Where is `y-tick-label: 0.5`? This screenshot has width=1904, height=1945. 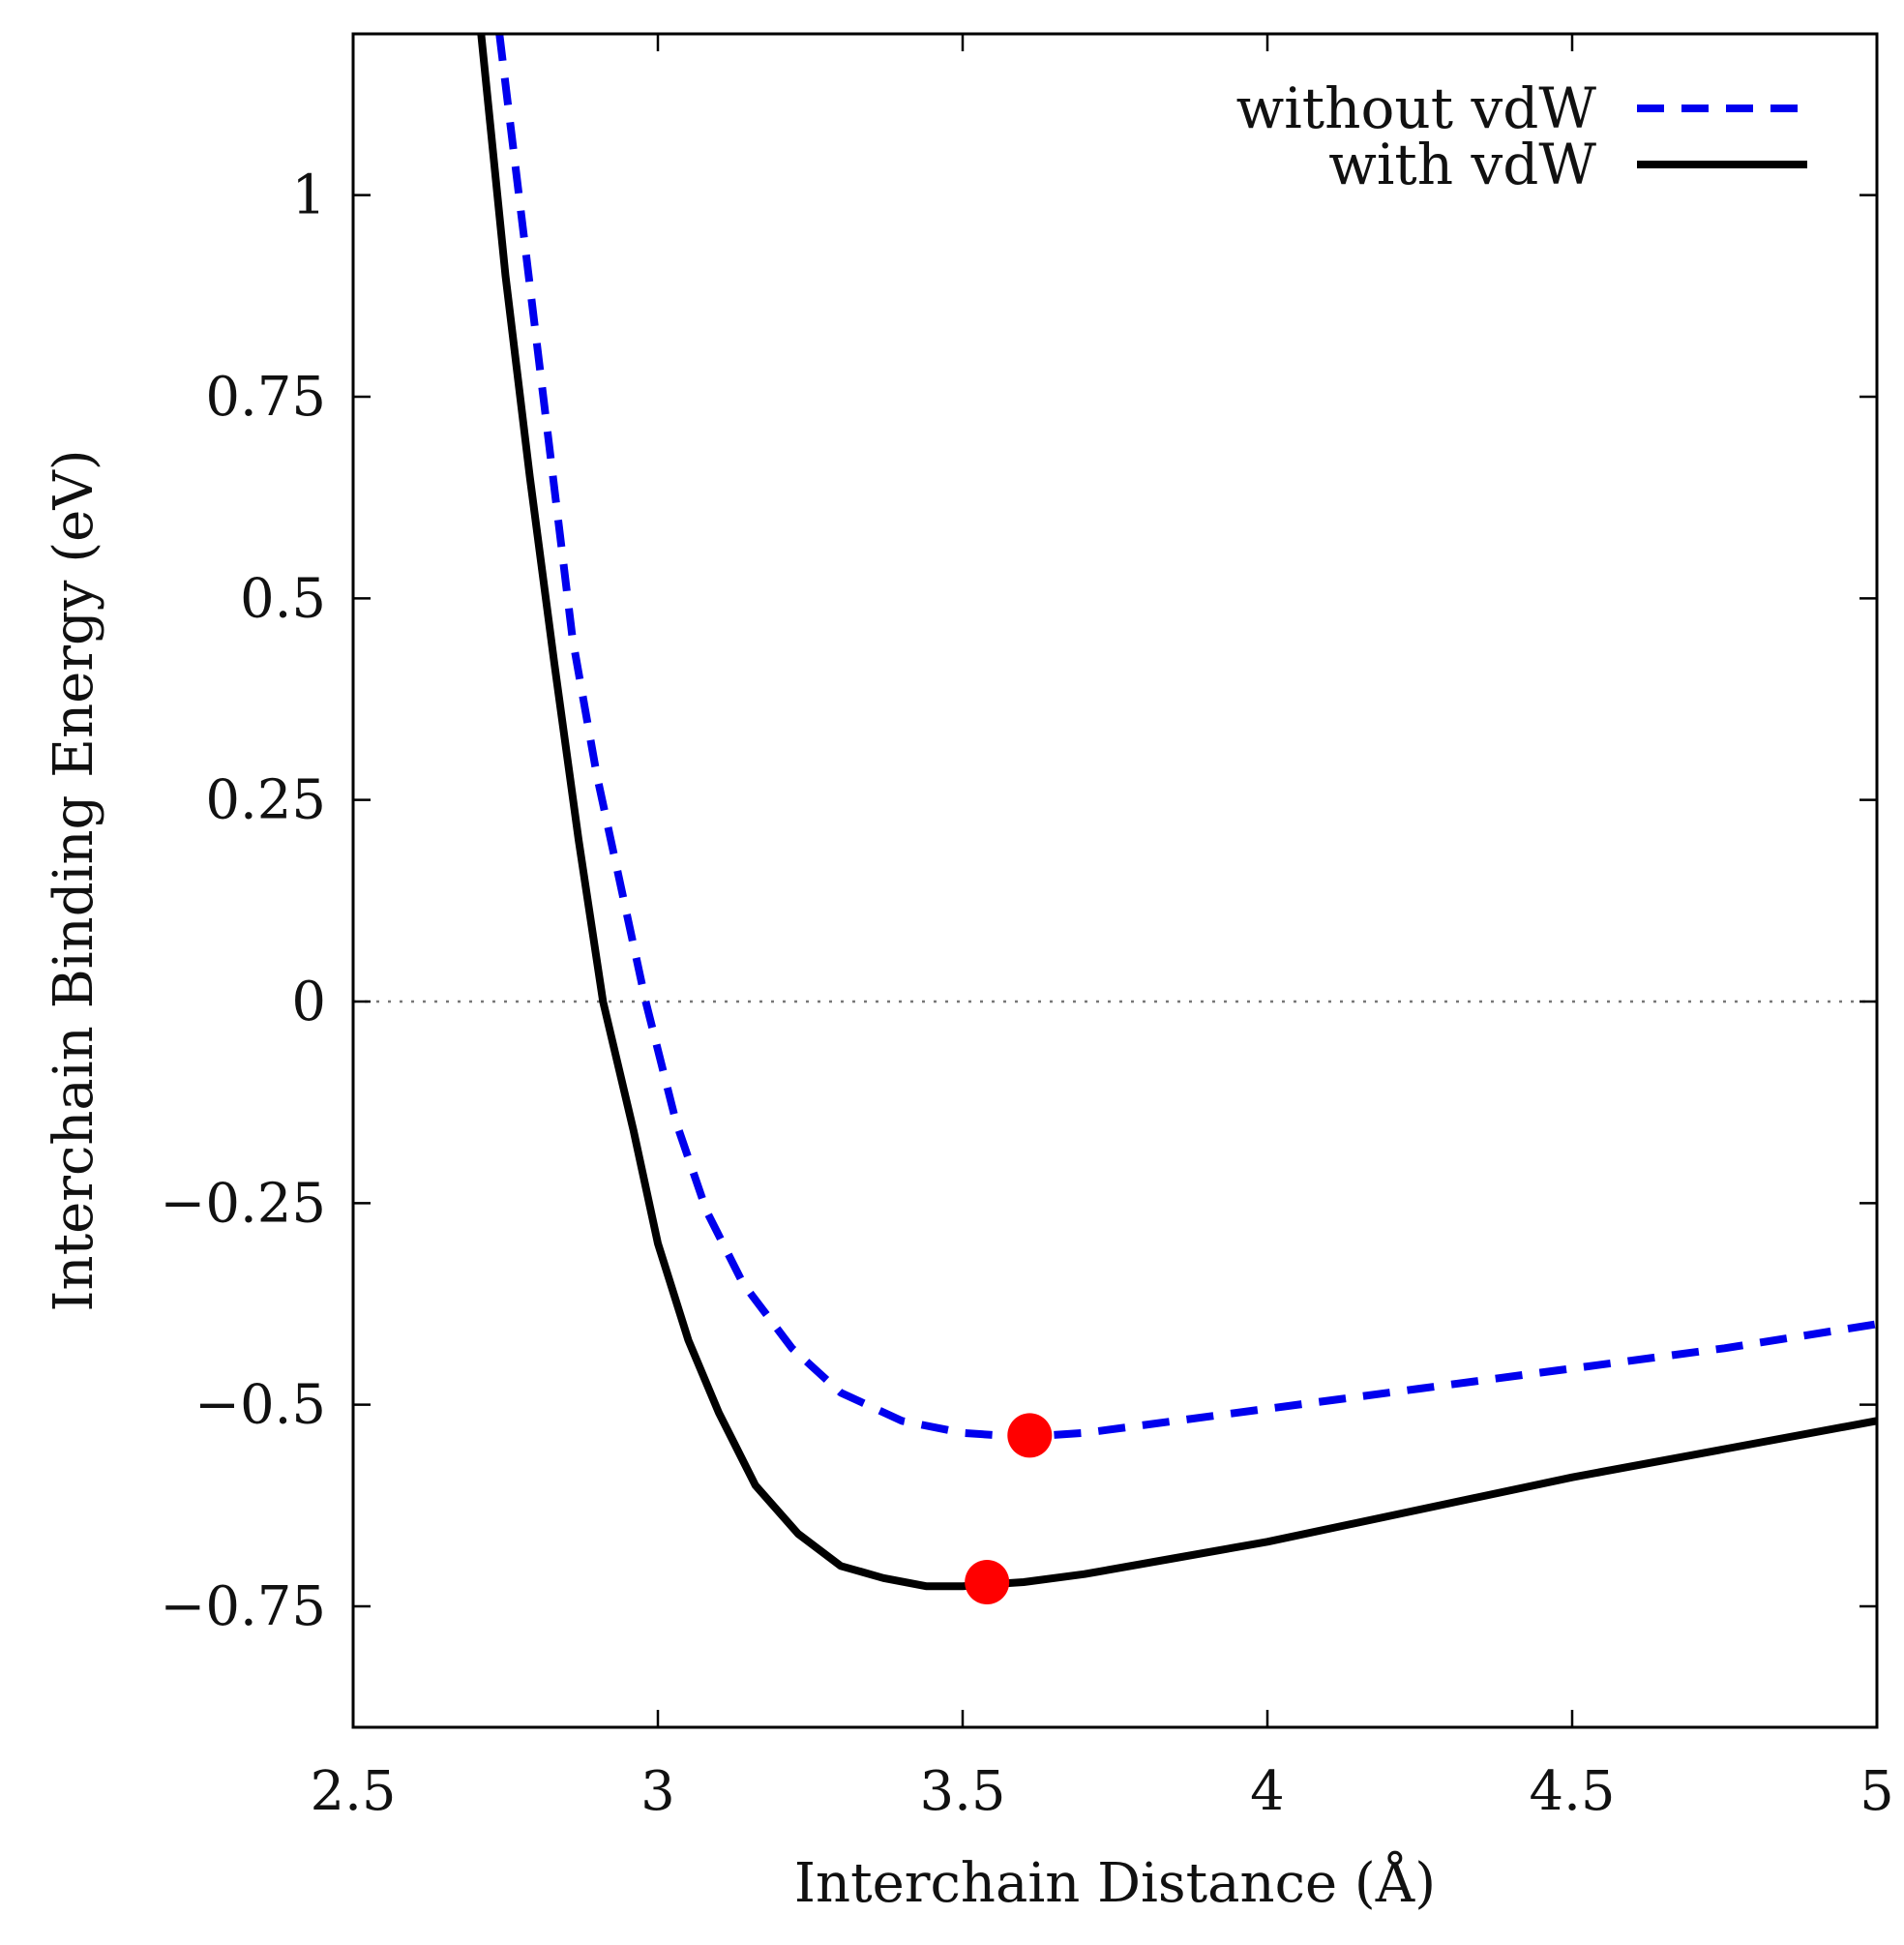 y-tick-label: 0.5 is located at coordinates (283, 598).